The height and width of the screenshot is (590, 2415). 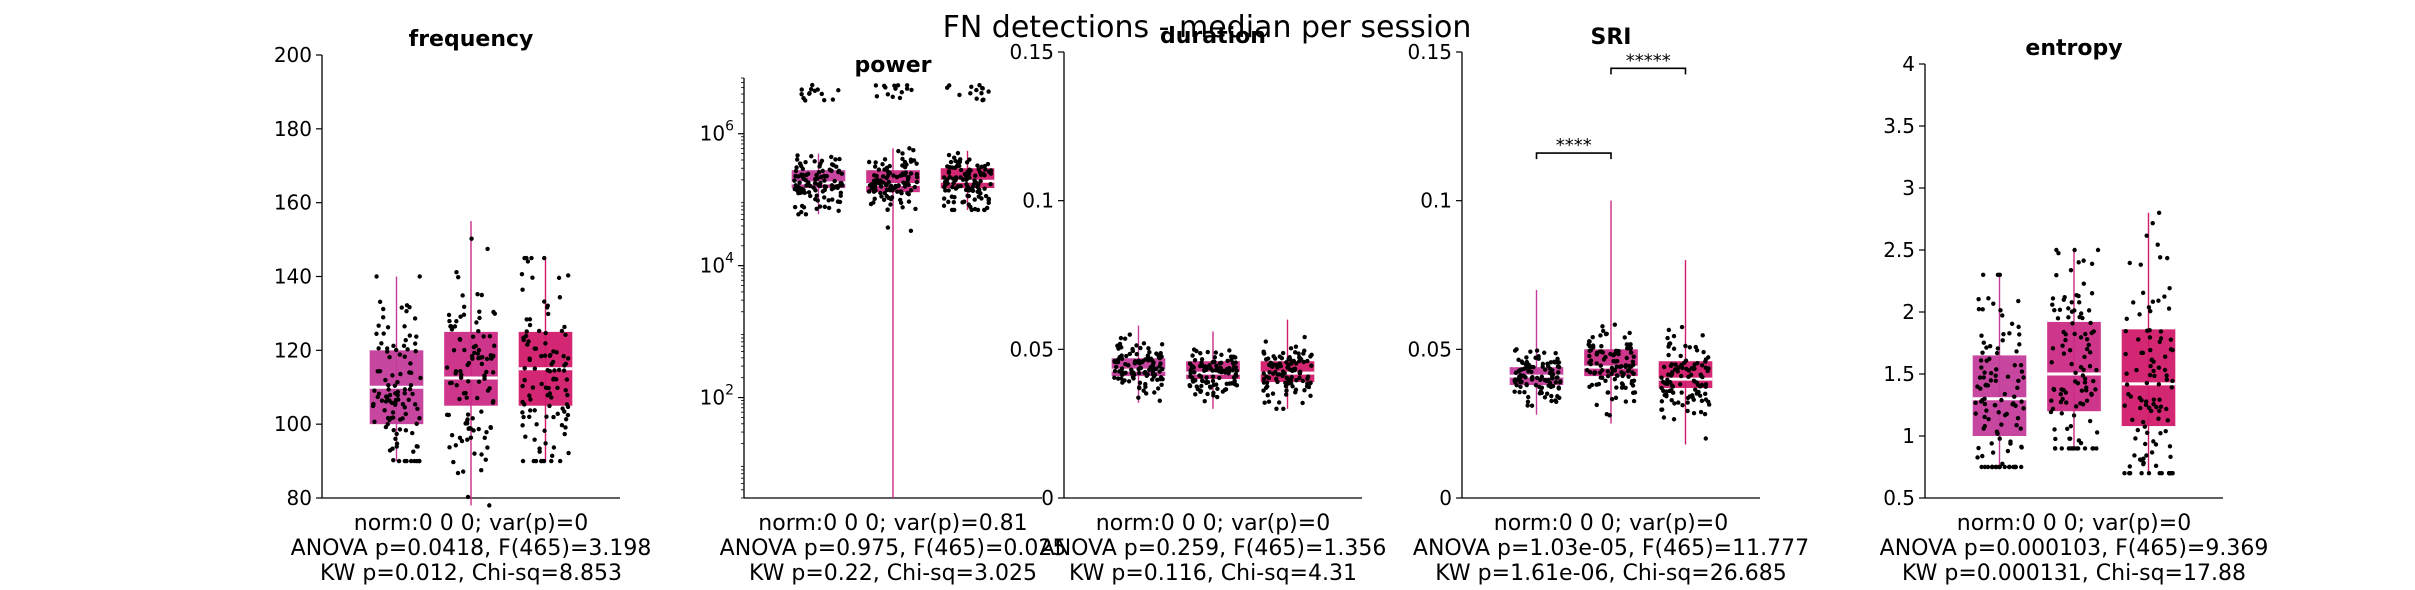 What do you see at coordinates (1031, 52) in the screenshot?
I see `y-tick-label: 0.15` at bounding box center [1031, 52].